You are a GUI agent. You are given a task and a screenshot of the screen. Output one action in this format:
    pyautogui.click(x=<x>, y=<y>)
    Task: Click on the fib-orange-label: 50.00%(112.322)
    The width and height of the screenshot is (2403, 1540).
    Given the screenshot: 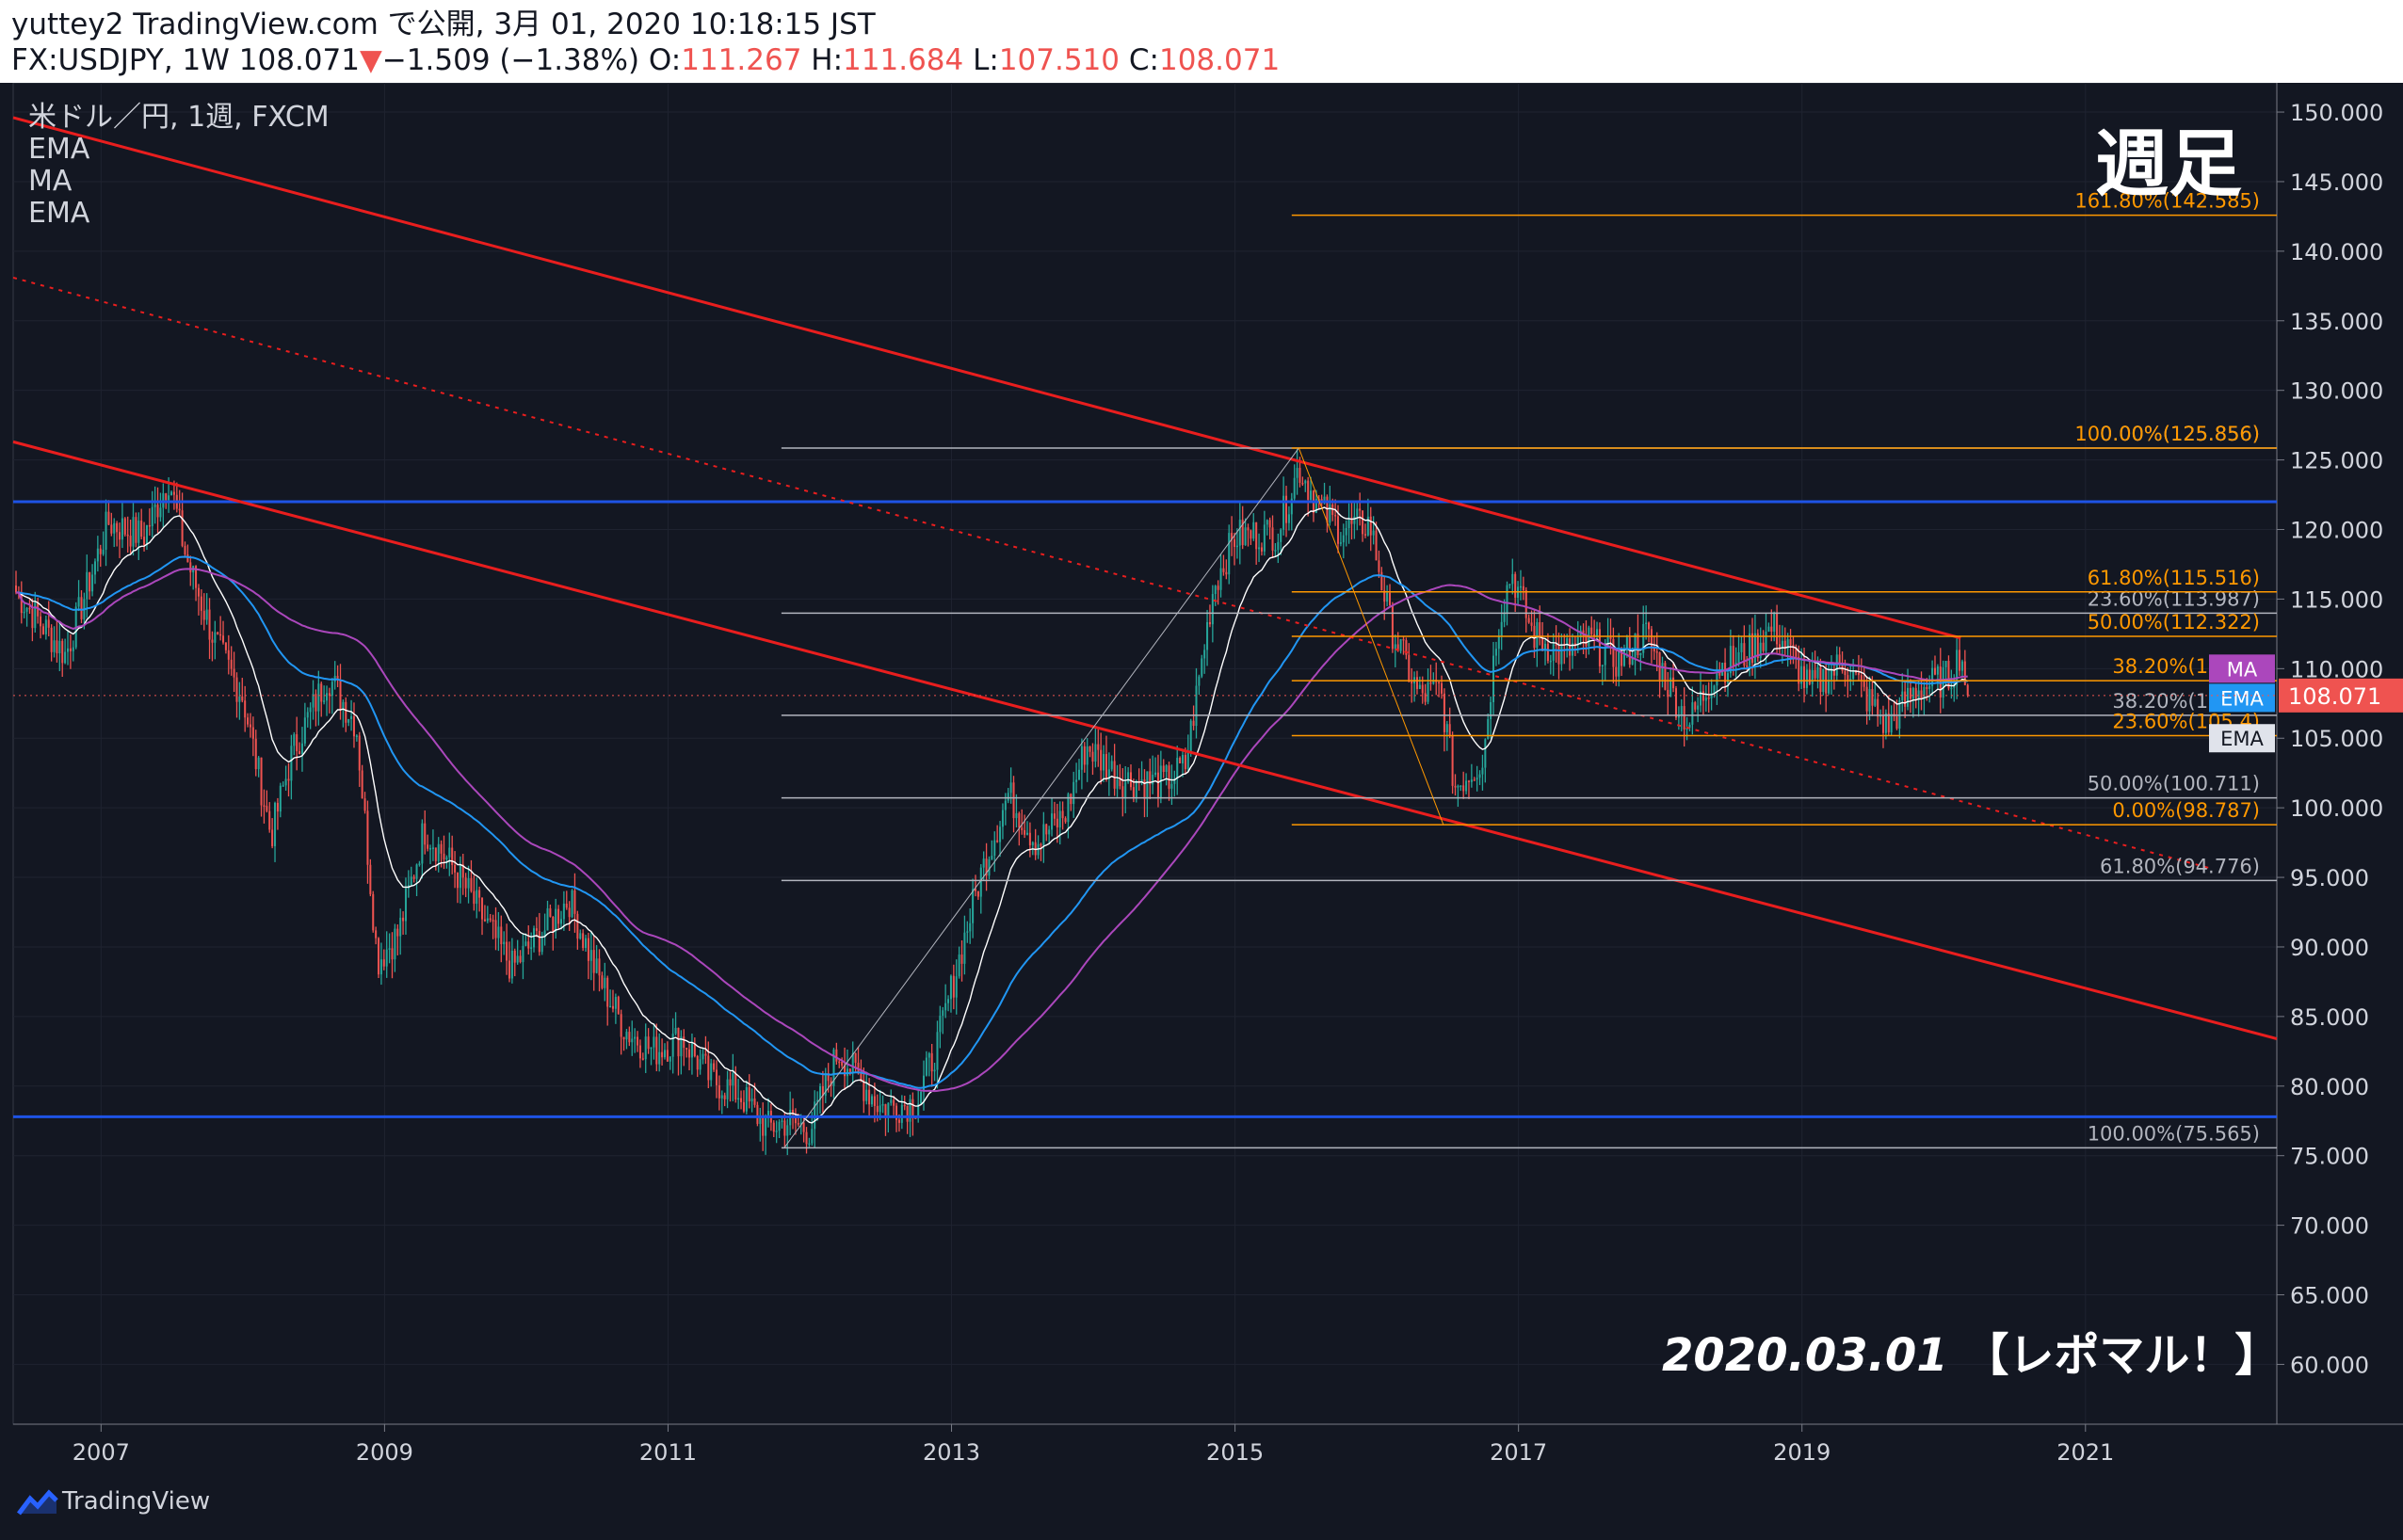 What is the action you would take?
    pyautogui.click(x=2174, y=622)
    